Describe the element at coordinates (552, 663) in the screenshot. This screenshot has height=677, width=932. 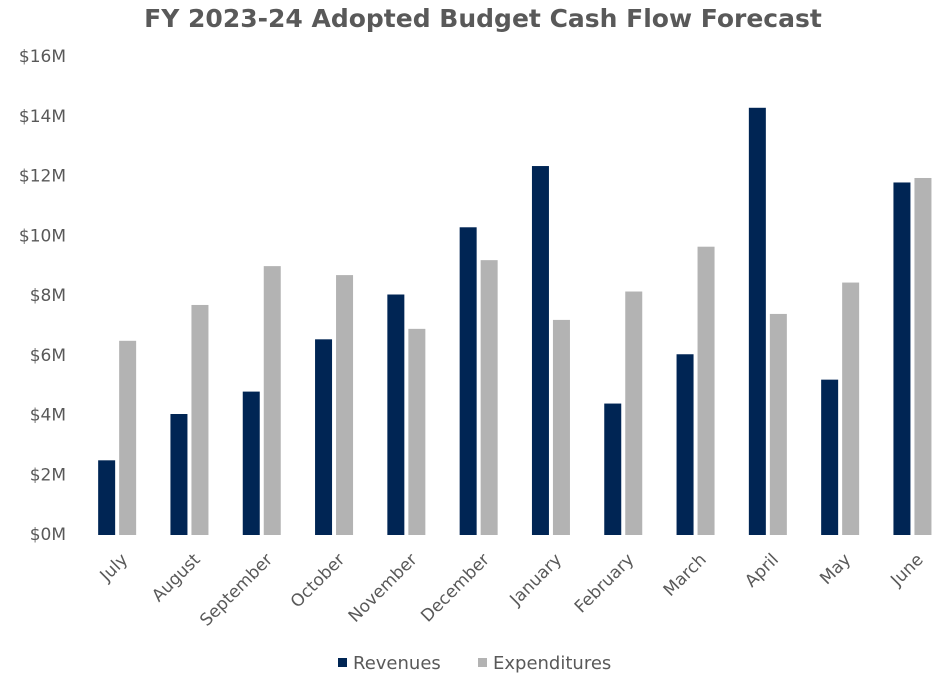
I see `legend-label: Expenditures` at that location.